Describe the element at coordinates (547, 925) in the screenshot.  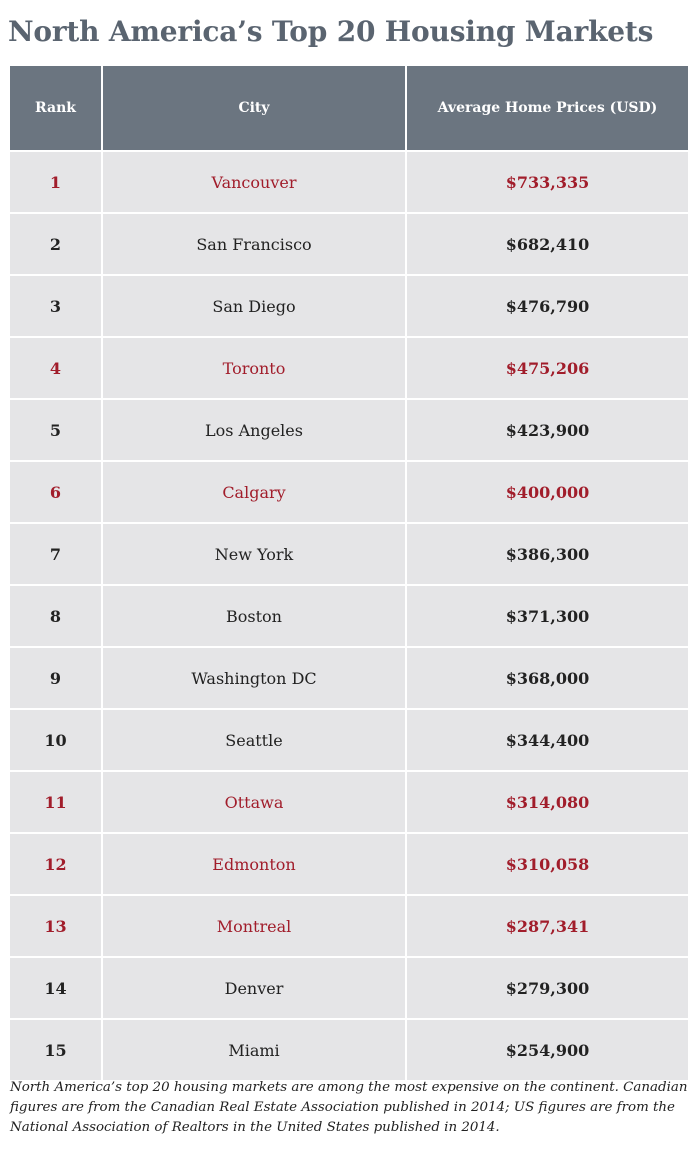
I see `price-cell: $287,341` at that location.